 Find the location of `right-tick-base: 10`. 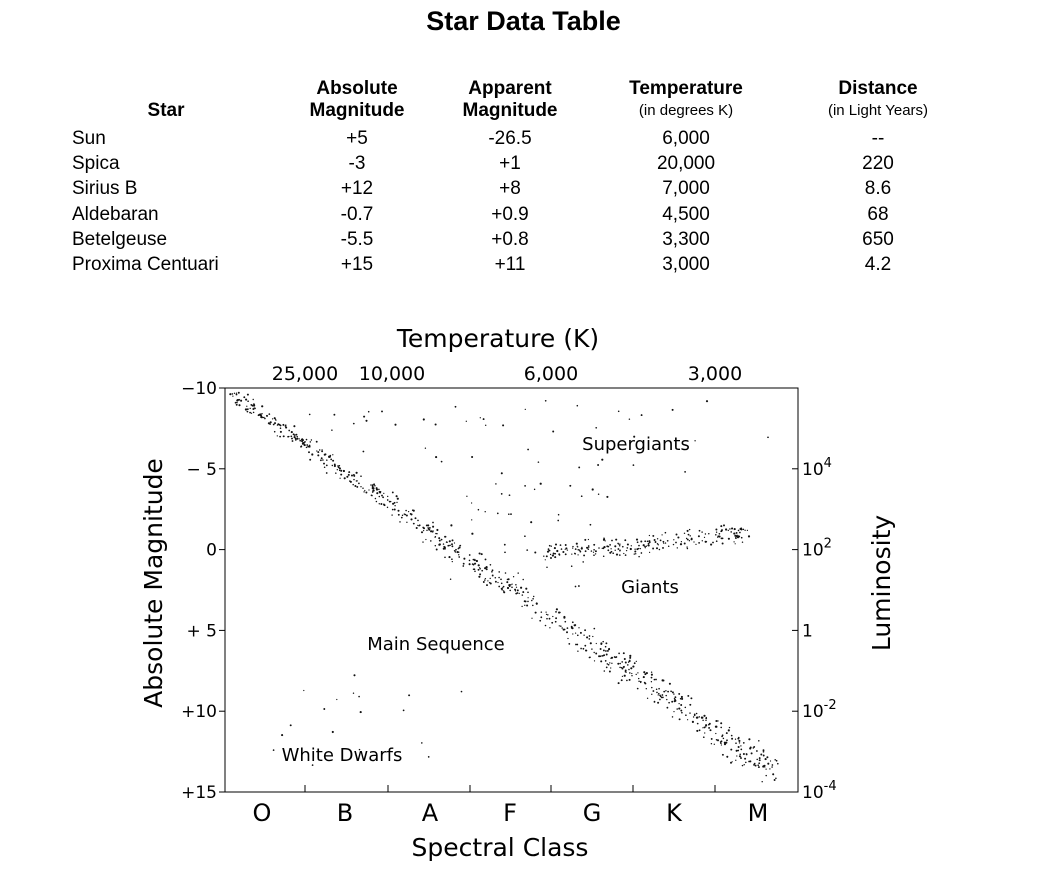

right-tick-base: 10 is located at coordinates (813, 470).